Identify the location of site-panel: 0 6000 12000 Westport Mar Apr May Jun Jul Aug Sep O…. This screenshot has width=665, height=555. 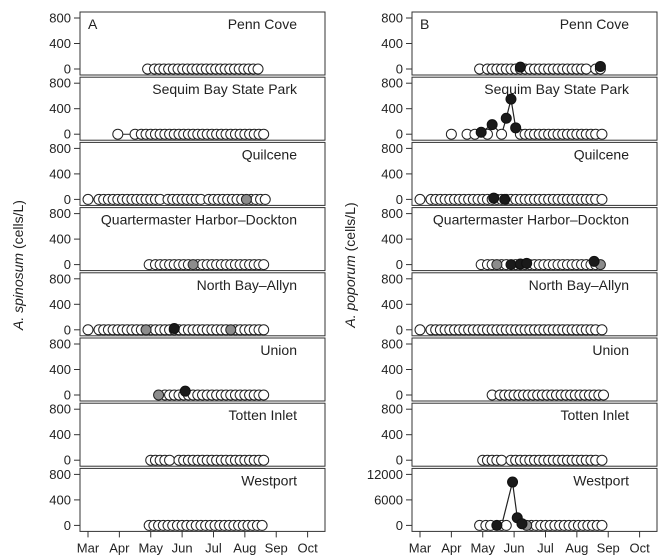
(512, 511).